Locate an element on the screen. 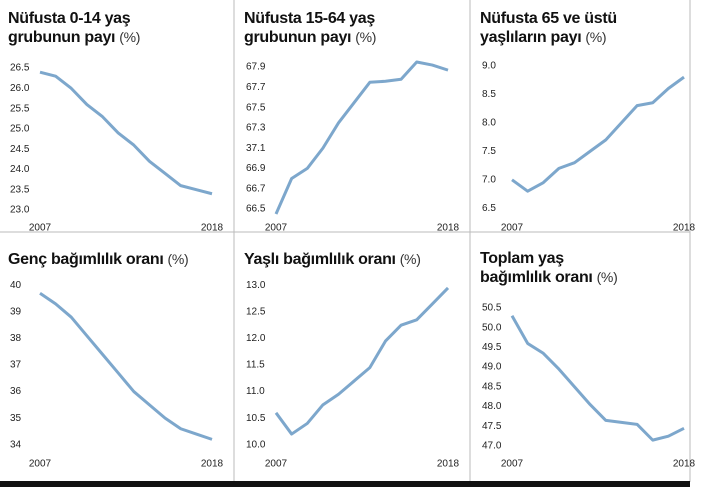  y-tick-label: 67.5 is located at coordinates (256, 107).